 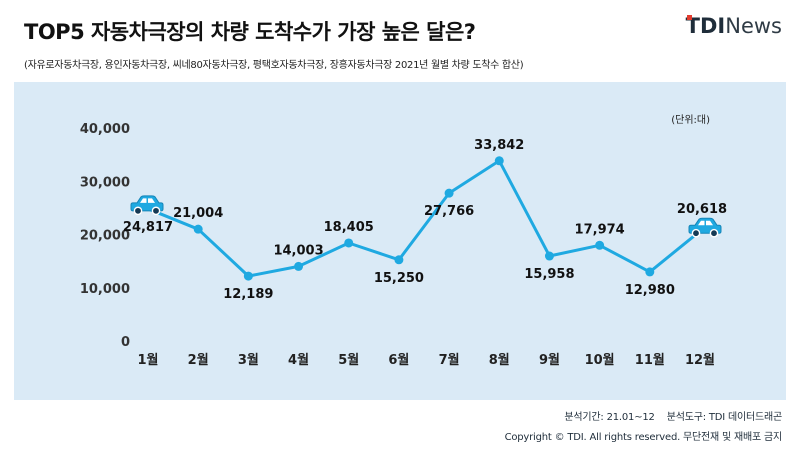 What do you see at coordinates (705, 26) in the screenshot?
I see `logo-brand: TDI` at bounding box center [705, 26].